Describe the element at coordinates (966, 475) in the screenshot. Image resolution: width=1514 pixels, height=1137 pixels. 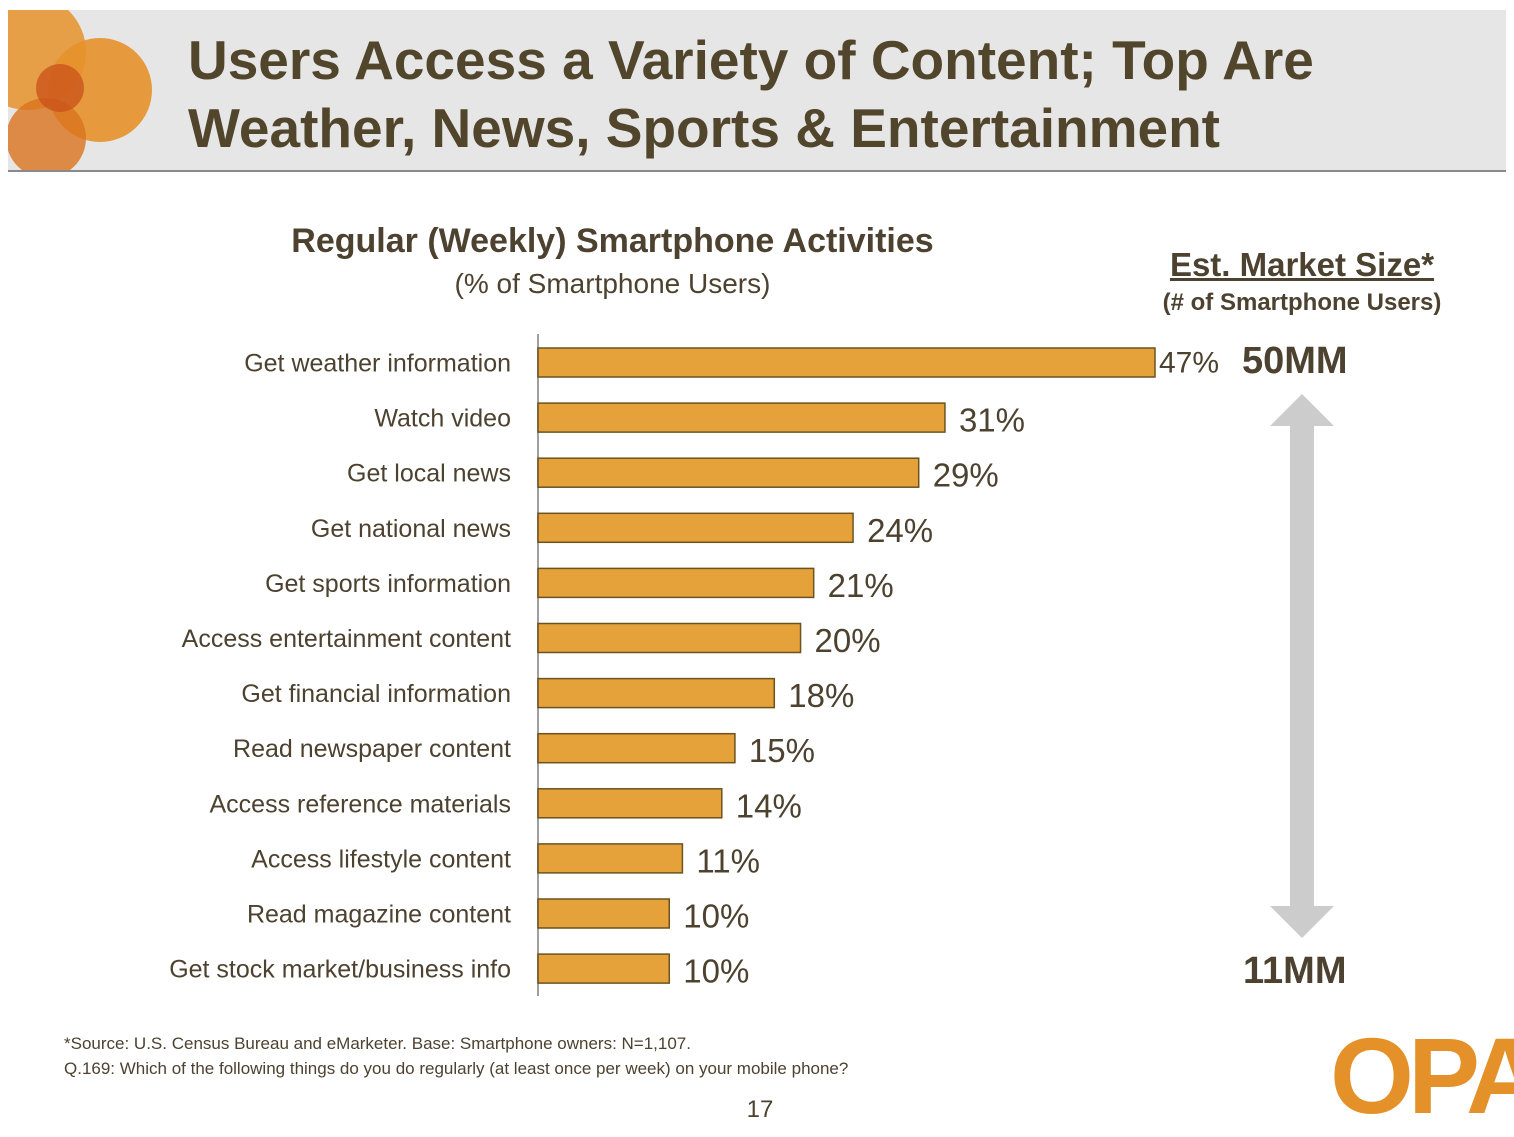
I see `value-label: 29%` at that location.